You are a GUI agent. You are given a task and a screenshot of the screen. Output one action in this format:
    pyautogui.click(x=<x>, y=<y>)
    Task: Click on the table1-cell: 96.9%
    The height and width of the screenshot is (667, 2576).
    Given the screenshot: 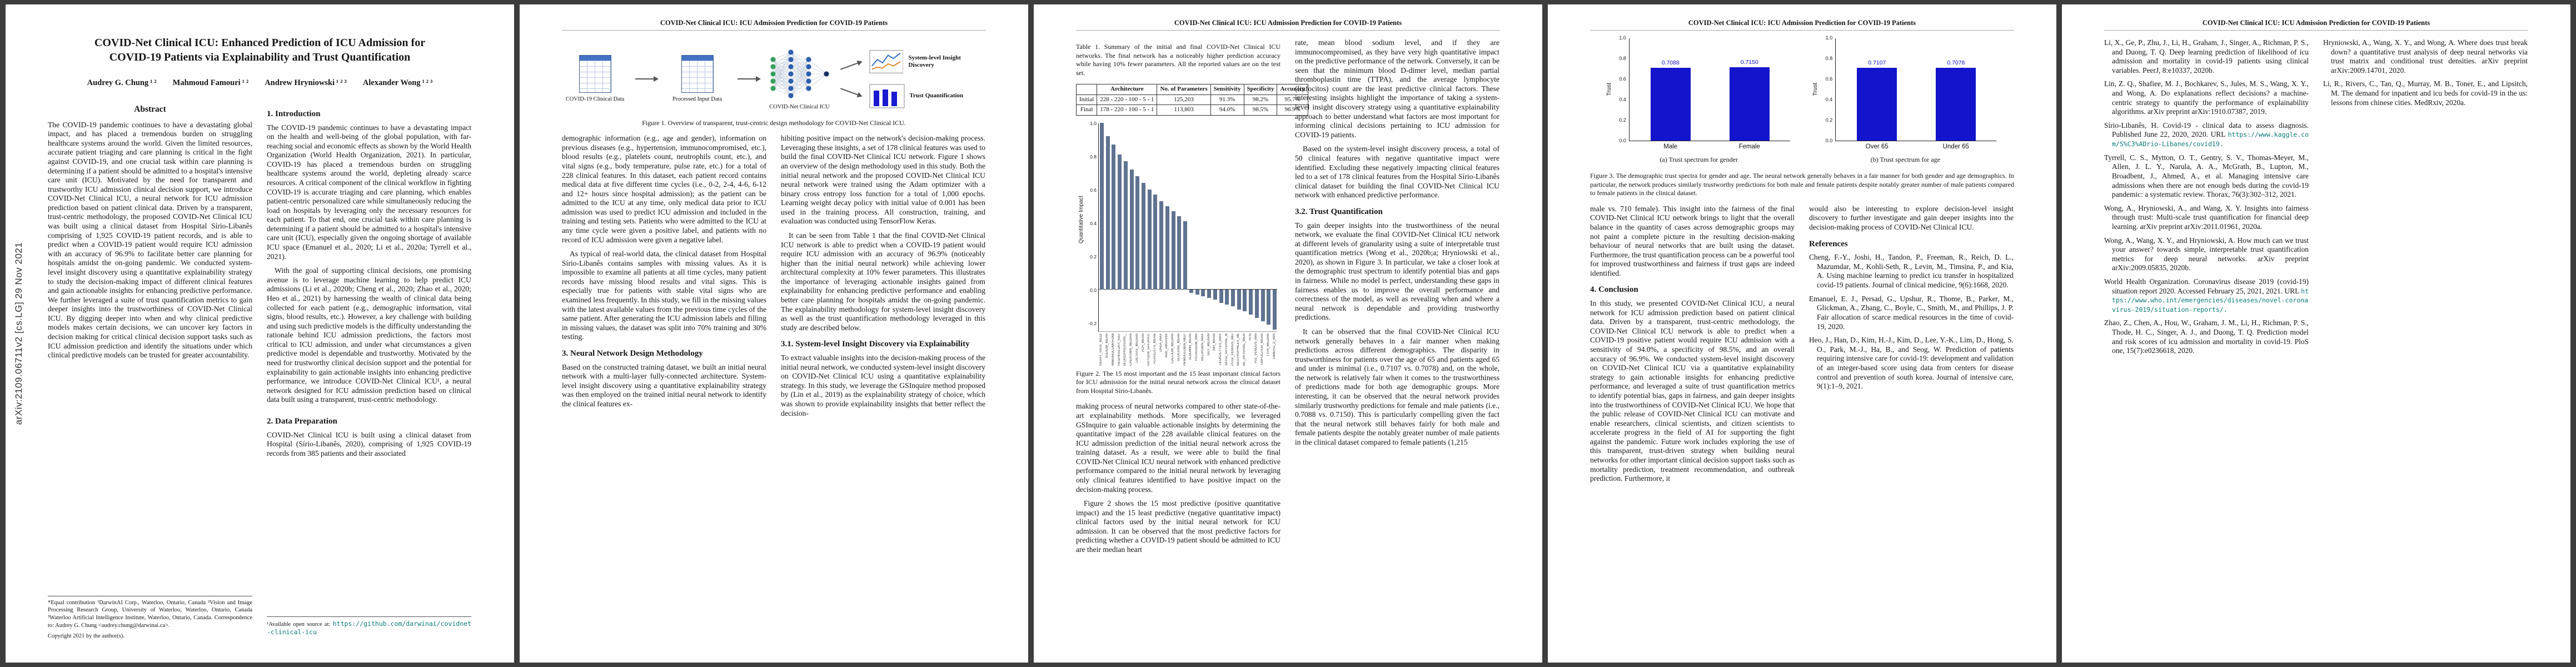 What is the action you would take?
    pyautogui.click(x=1293, y=110)
    